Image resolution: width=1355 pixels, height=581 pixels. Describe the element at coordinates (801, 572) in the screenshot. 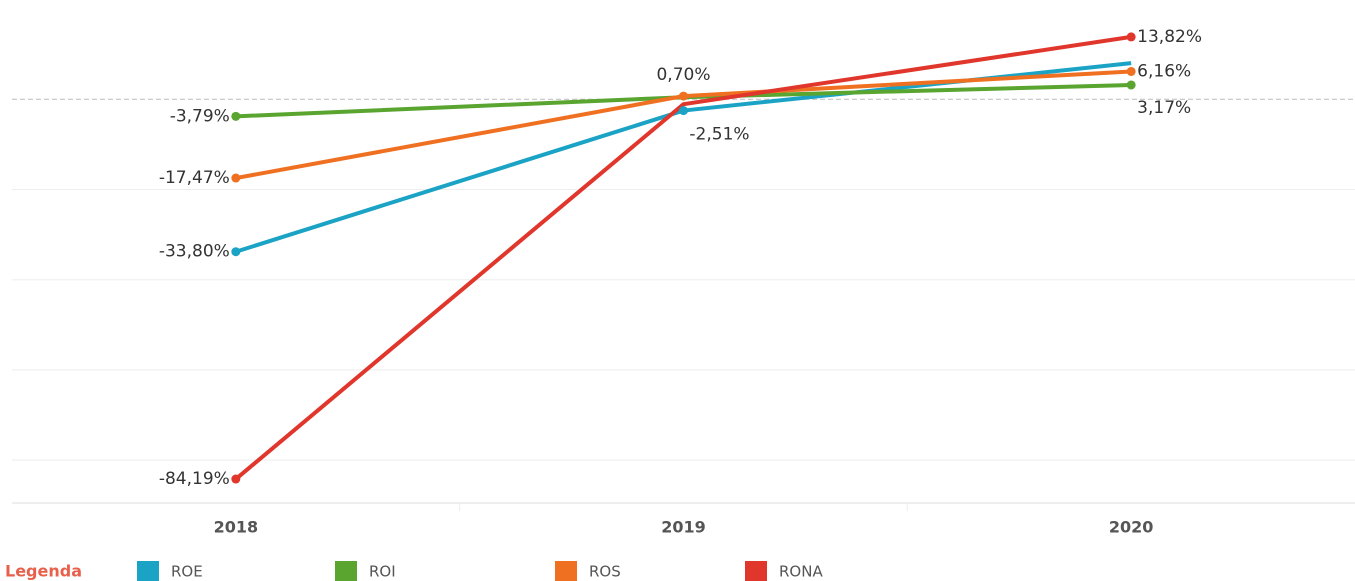

I see `legend-label: RONA` at that location.